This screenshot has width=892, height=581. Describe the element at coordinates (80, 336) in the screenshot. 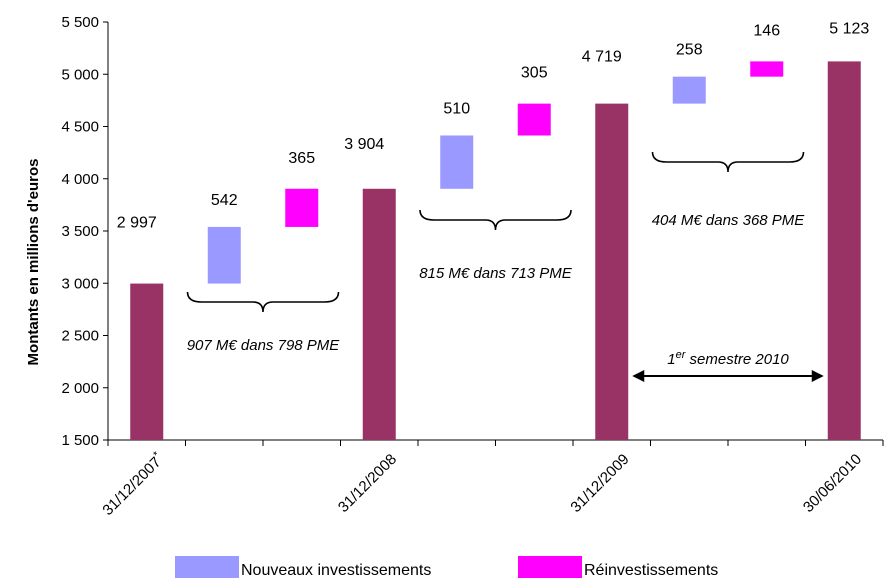

I see `y-tick-label: 2 500` at that location.